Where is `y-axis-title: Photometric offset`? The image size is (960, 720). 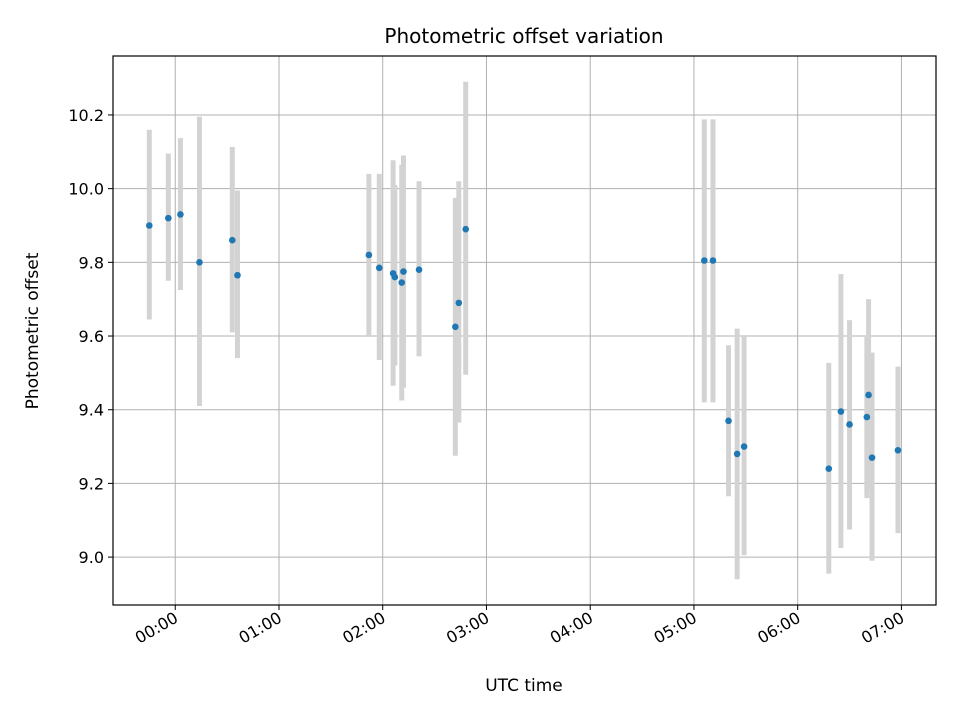 y-axis-title: Photometric offset is located at coordinates (33, 330).